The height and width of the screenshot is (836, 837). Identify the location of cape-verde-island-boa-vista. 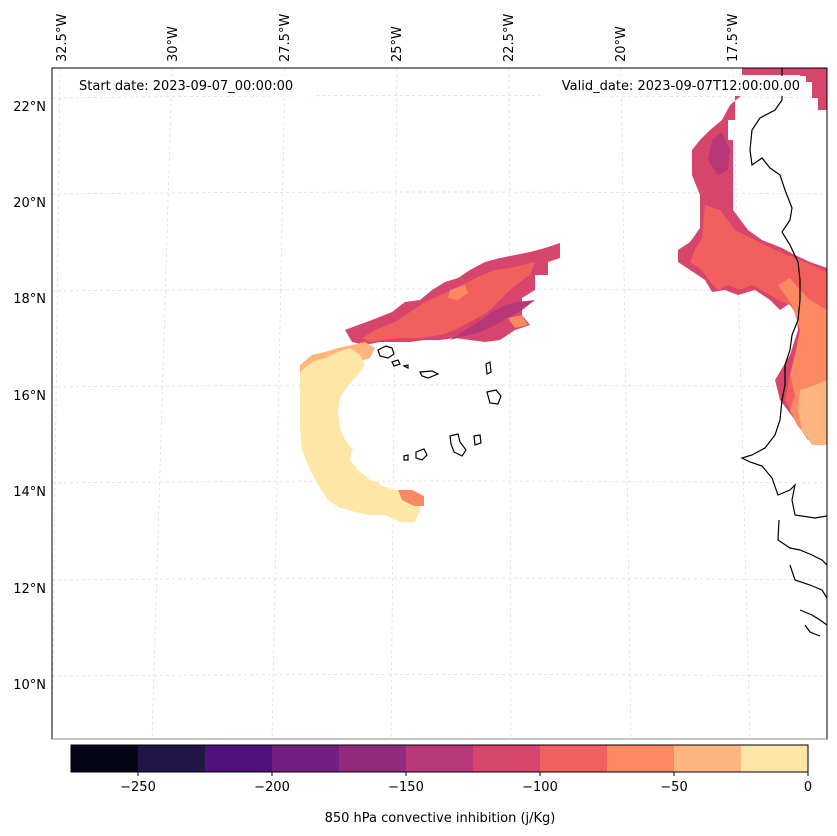
(494, 397).